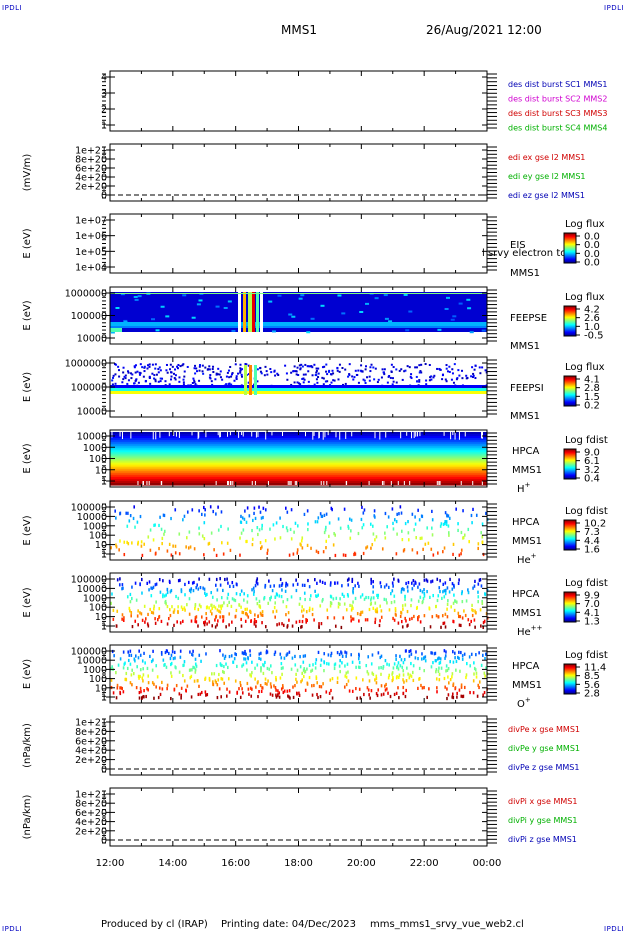 The height and width of the screenshot is (934, 630). Describe the element at coordinates (91, 151) in the screenshot. I see `y-tick-label: 1e+21` at that location.